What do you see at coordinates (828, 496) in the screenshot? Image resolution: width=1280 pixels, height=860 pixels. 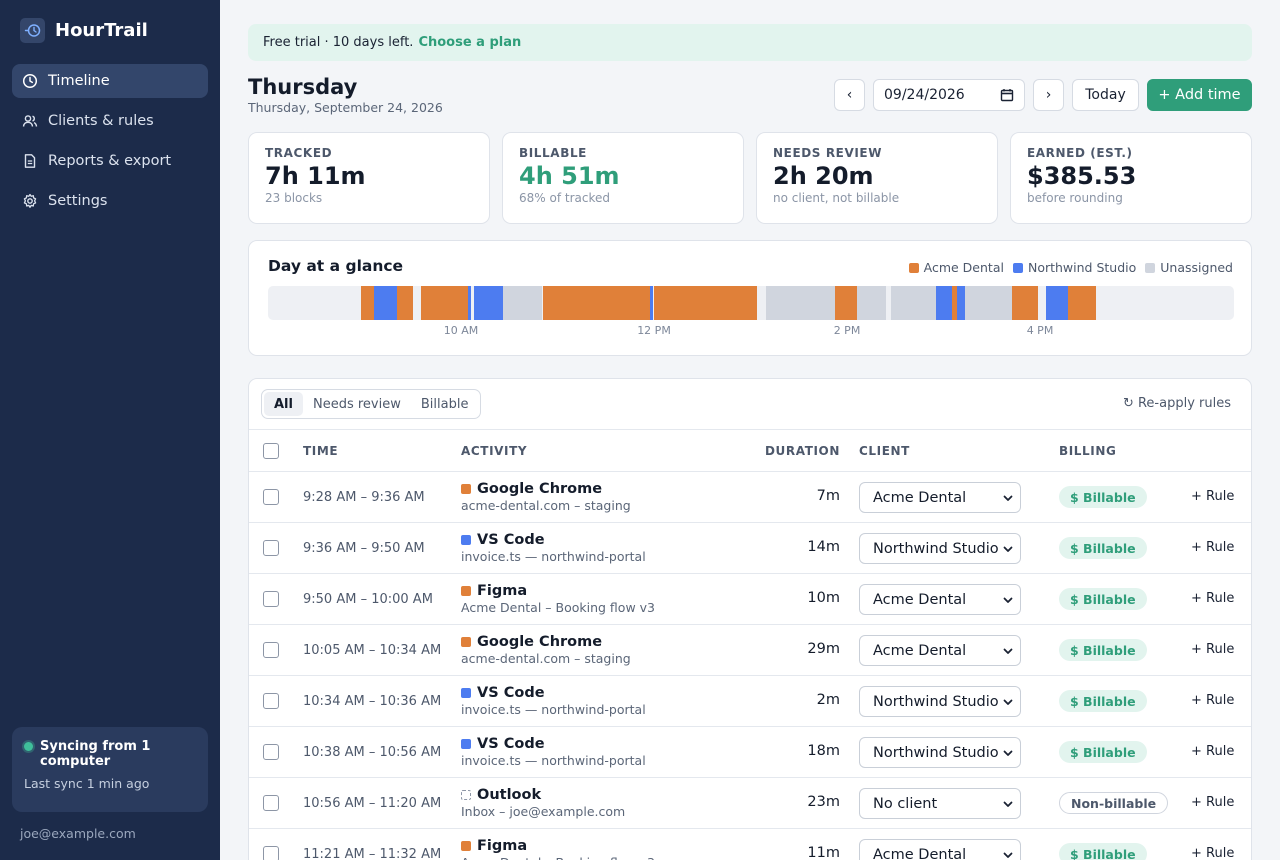 I see `row-duration: 7m` at bounding box center [828, 496].